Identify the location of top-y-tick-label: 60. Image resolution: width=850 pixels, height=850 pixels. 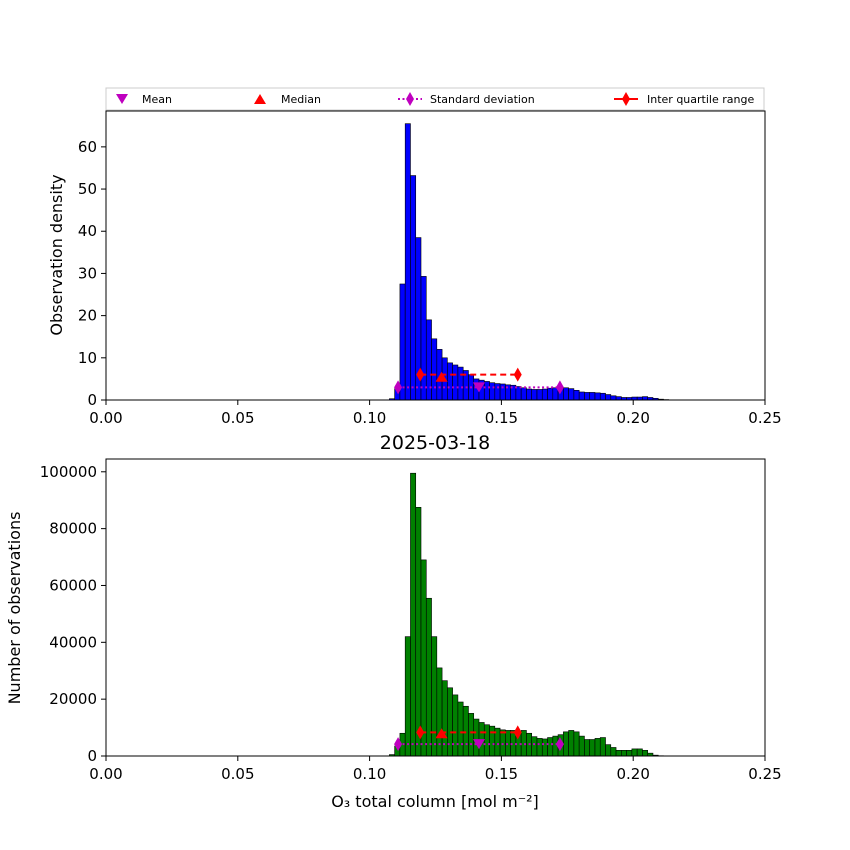
(87, 147).